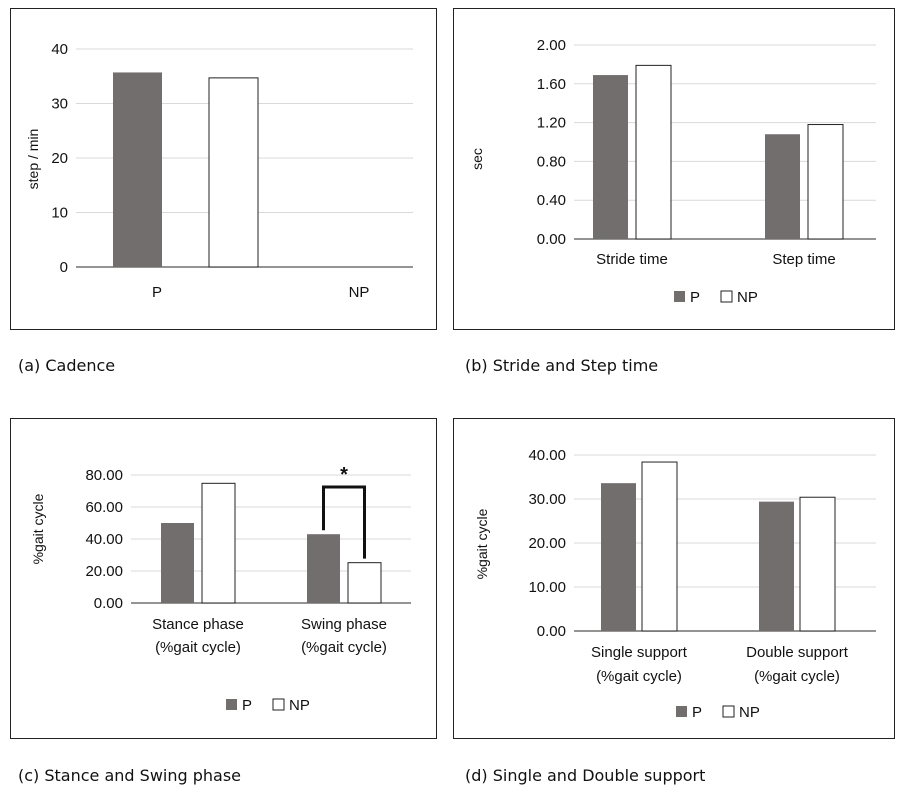  Describe the element at coordinates (551, 123) in the screenshot. I see `y-tick-label: 1.20` at that location.